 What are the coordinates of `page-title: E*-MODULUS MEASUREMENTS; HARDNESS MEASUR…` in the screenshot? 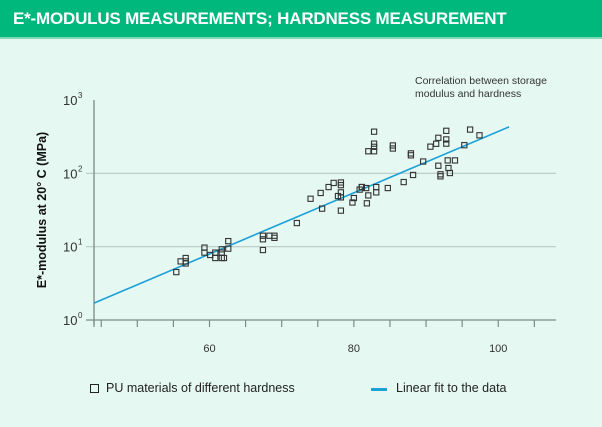 It's located at (260, 18).